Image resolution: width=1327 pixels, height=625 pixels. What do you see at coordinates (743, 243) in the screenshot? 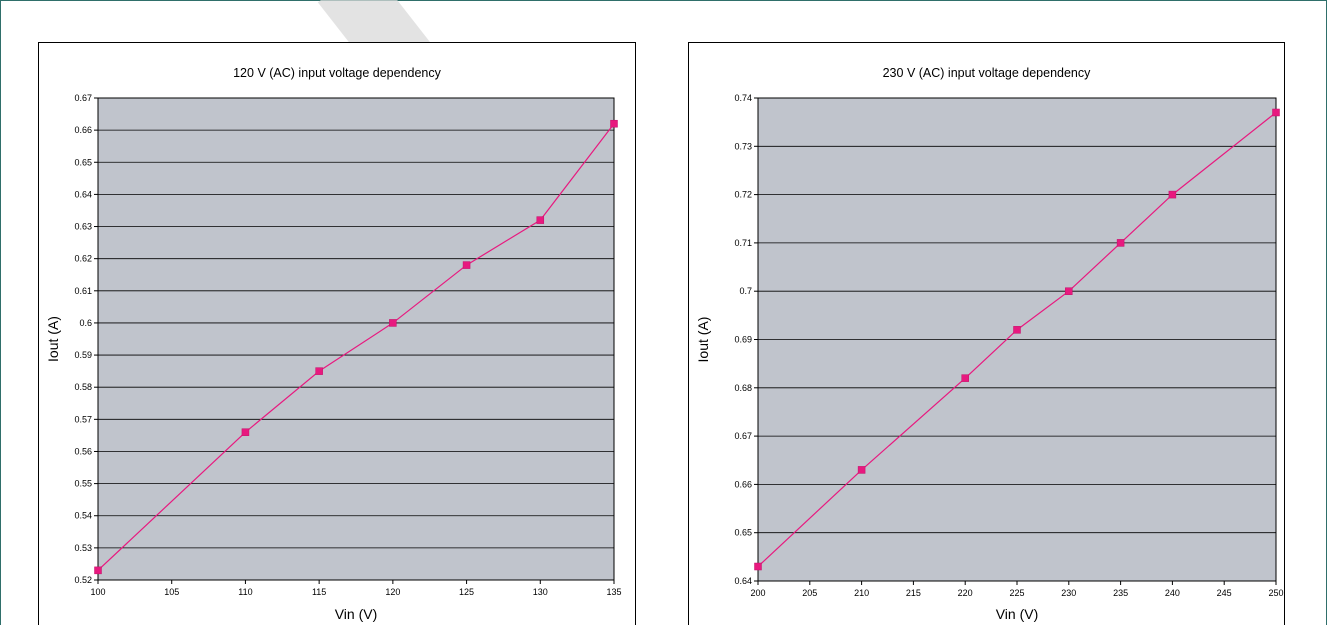
I see `chart-230v-y-tick-label: 0.71` at bounding box center [743, 243].